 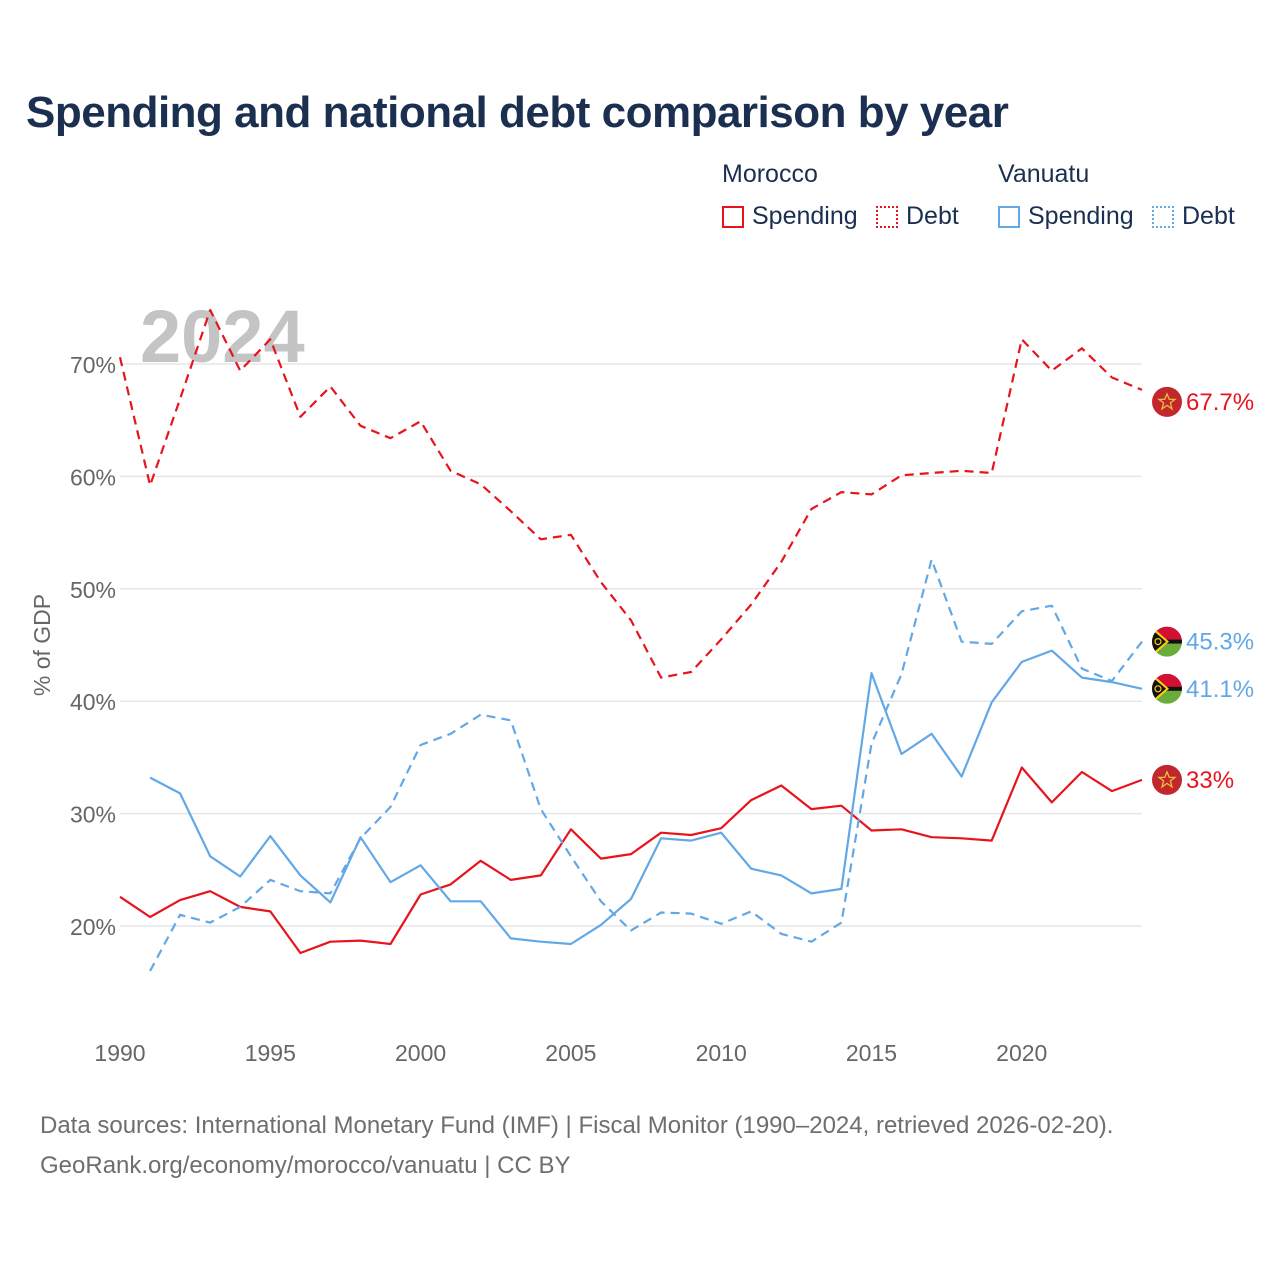 What do you see at coordinates (119, 1053) in the screenshot?
I see `x-tick-label: 1990` at bounding box center [119, 1053].